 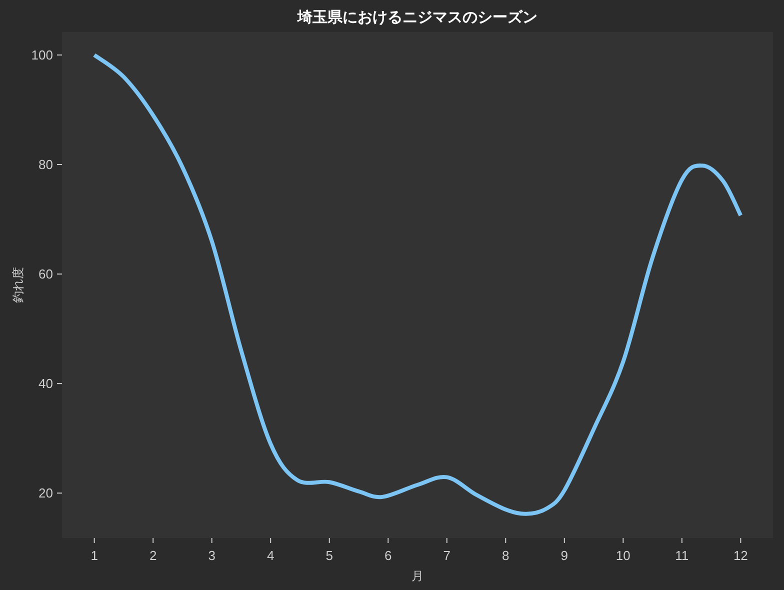 I want to click on x-tick-label: 12, so click(x=740, y=555).